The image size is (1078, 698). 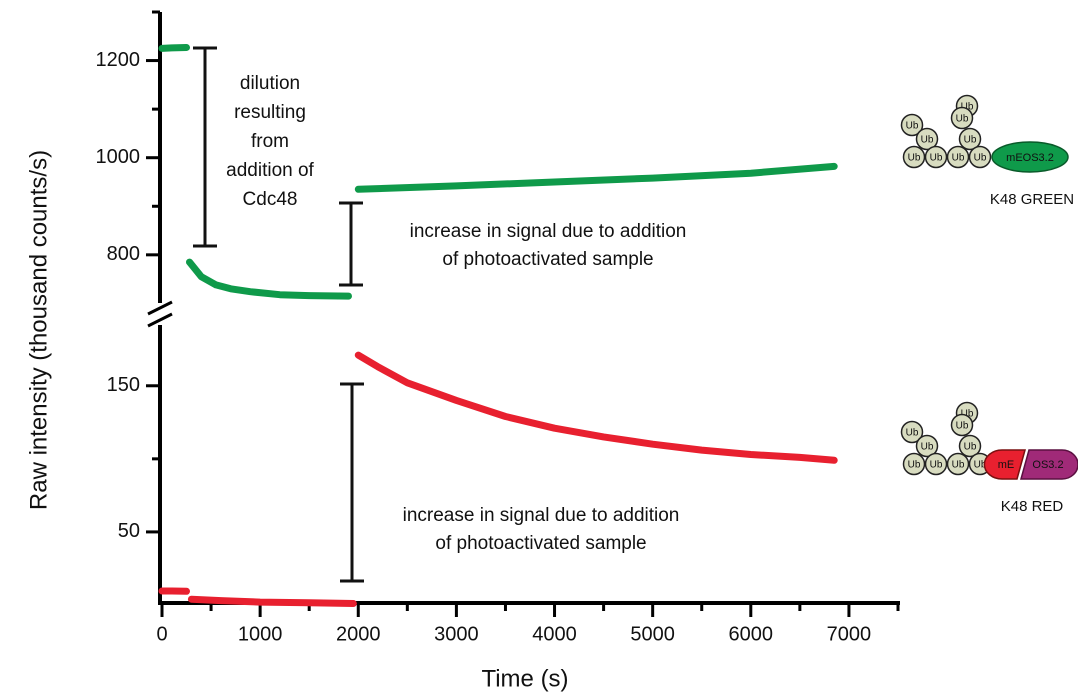 I want to click on annotation: resulting, so click(x=270, y=112).